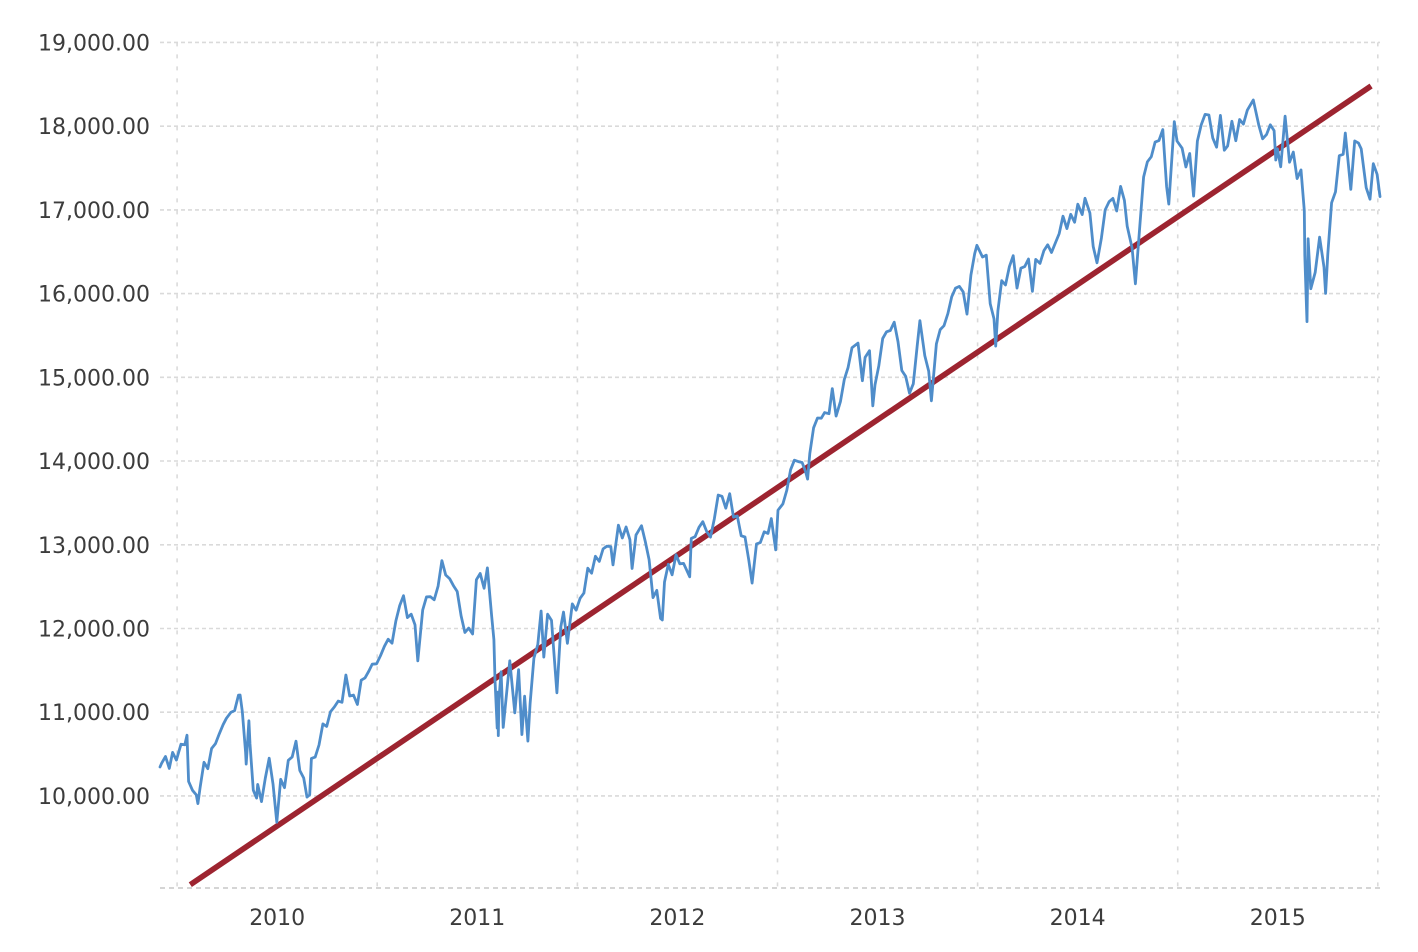 Image resolution: width=1418 pixels, height=952 pixels. What do you see at coordinates (1078, 918) in the screenshot?
I see `x-tick-label: 2014` at bounding box center [1078, 918].